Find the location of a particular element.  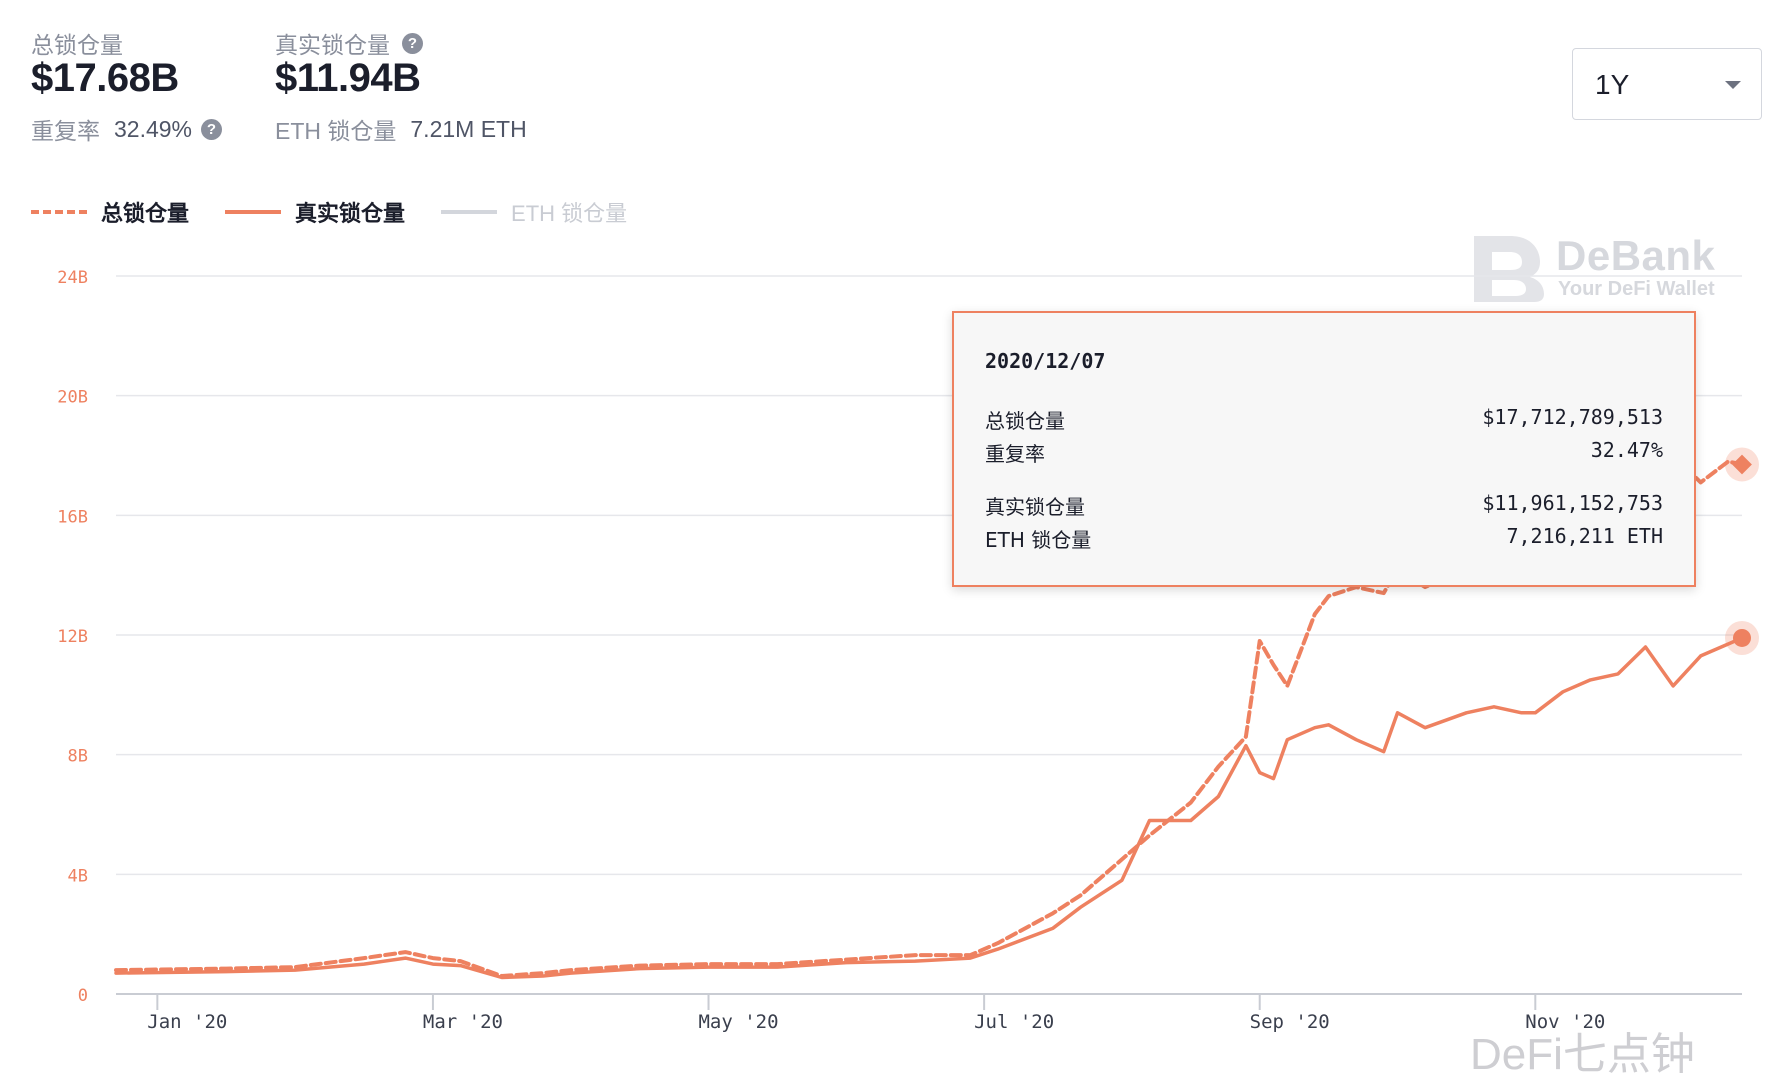

tooltip-value: $17,712,789,513 is located at coordinates (1572, 417).